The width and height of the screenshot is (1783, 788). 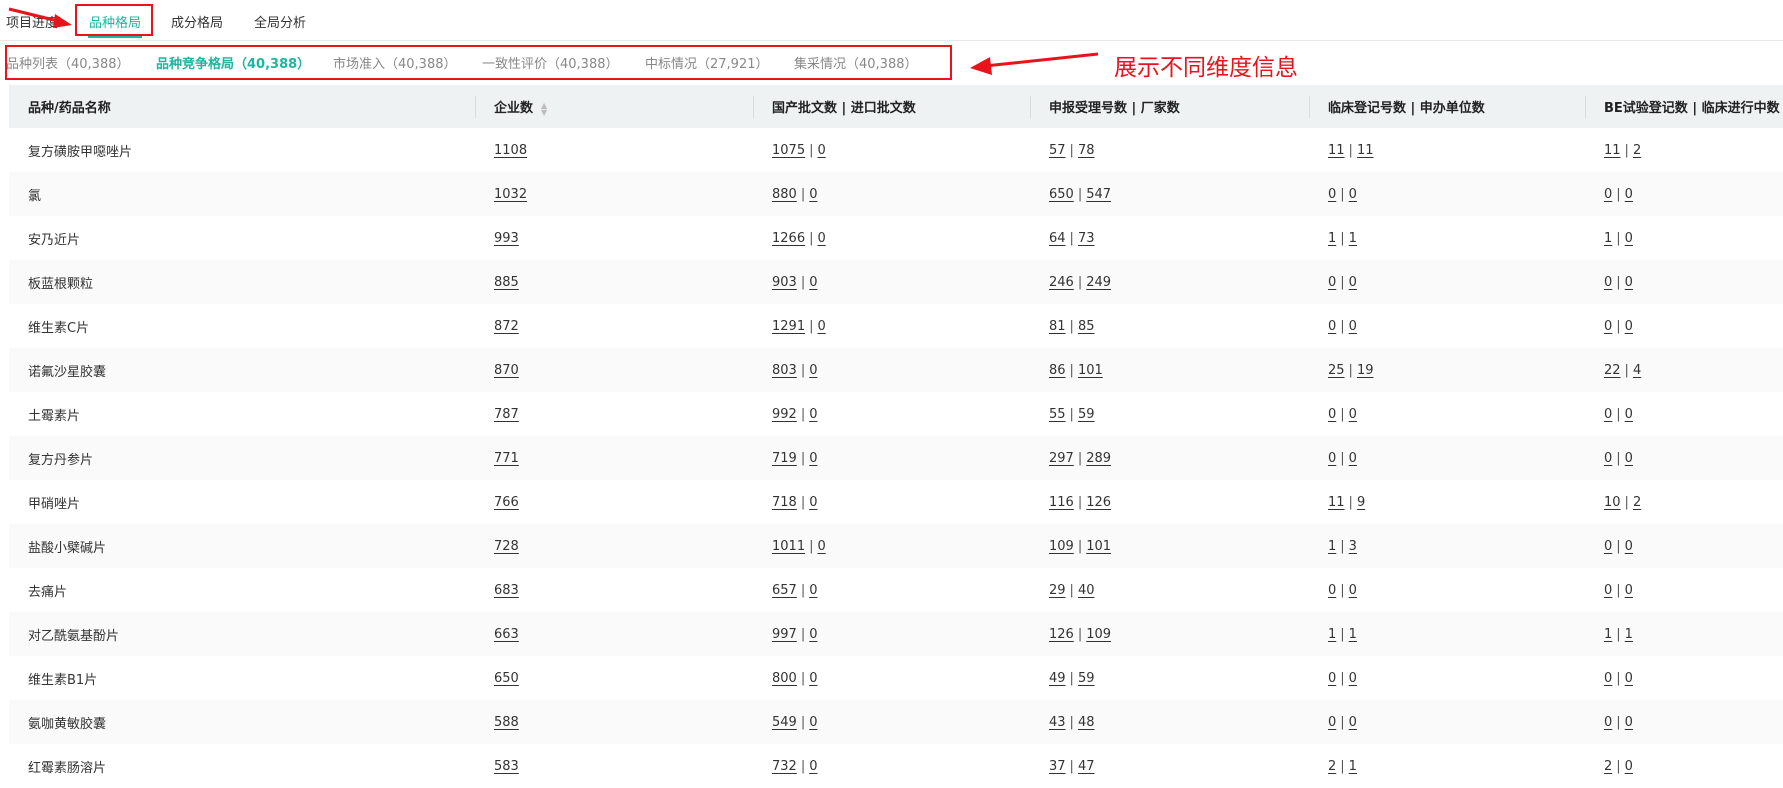 I want to click on column-header-companies: 企业数 ▲ ▼, so click(x=614, y=106).